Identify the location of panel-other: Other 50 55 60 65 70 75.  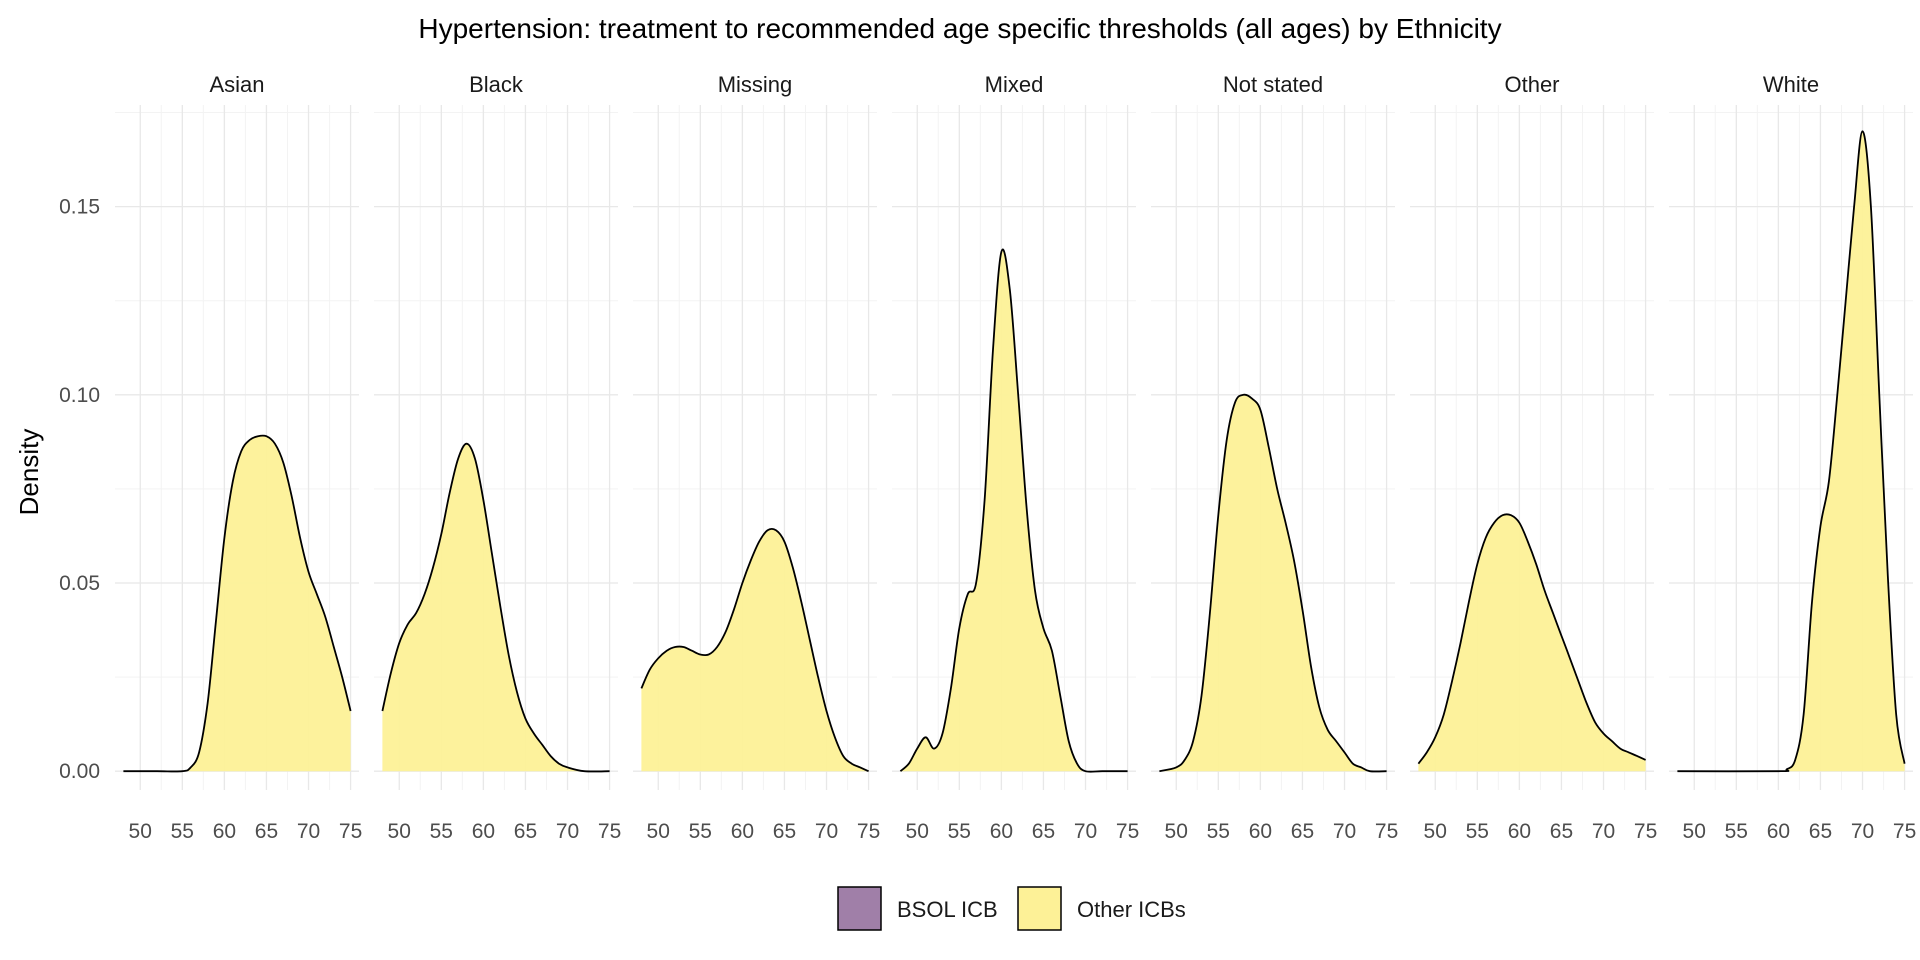
(1533, 457).